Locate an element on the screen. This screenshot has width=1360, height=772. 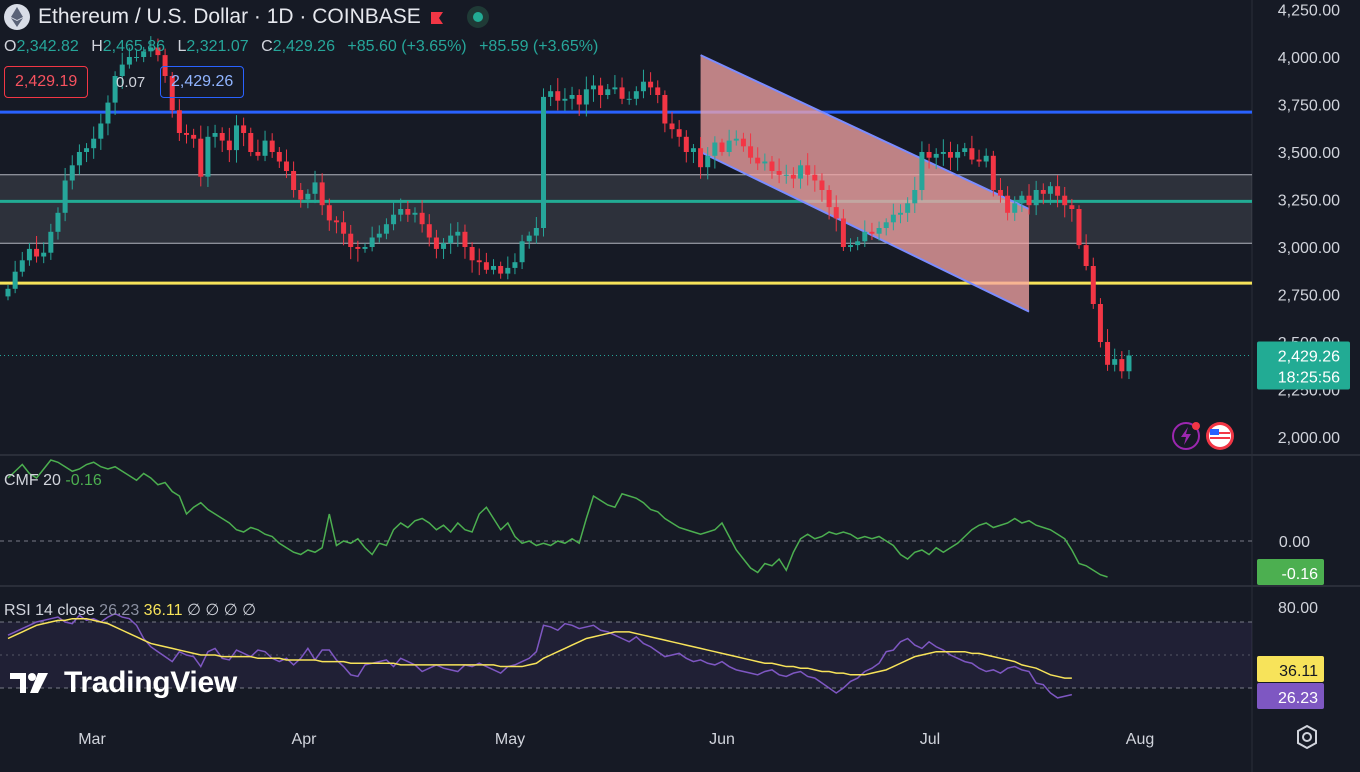
cmf-line is located at coordinates (557, 518).